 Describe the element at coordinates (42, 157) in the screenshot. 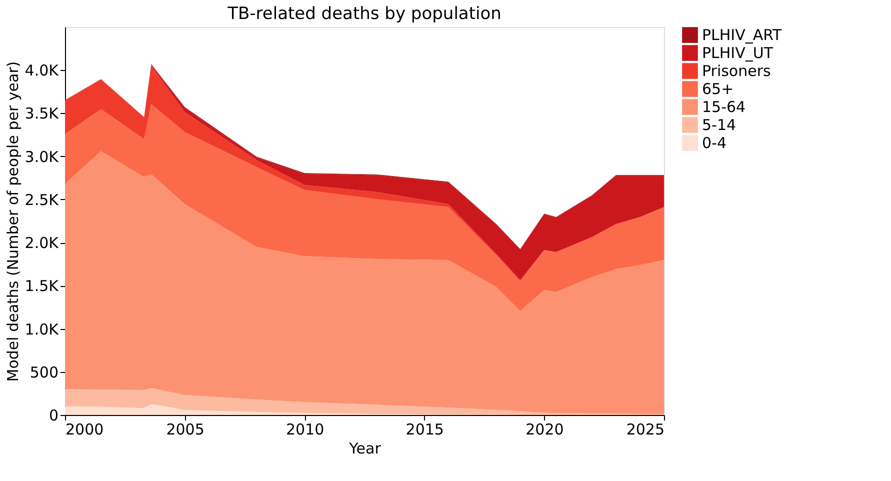

I see `y-tick-label: 3.0K` at that location.